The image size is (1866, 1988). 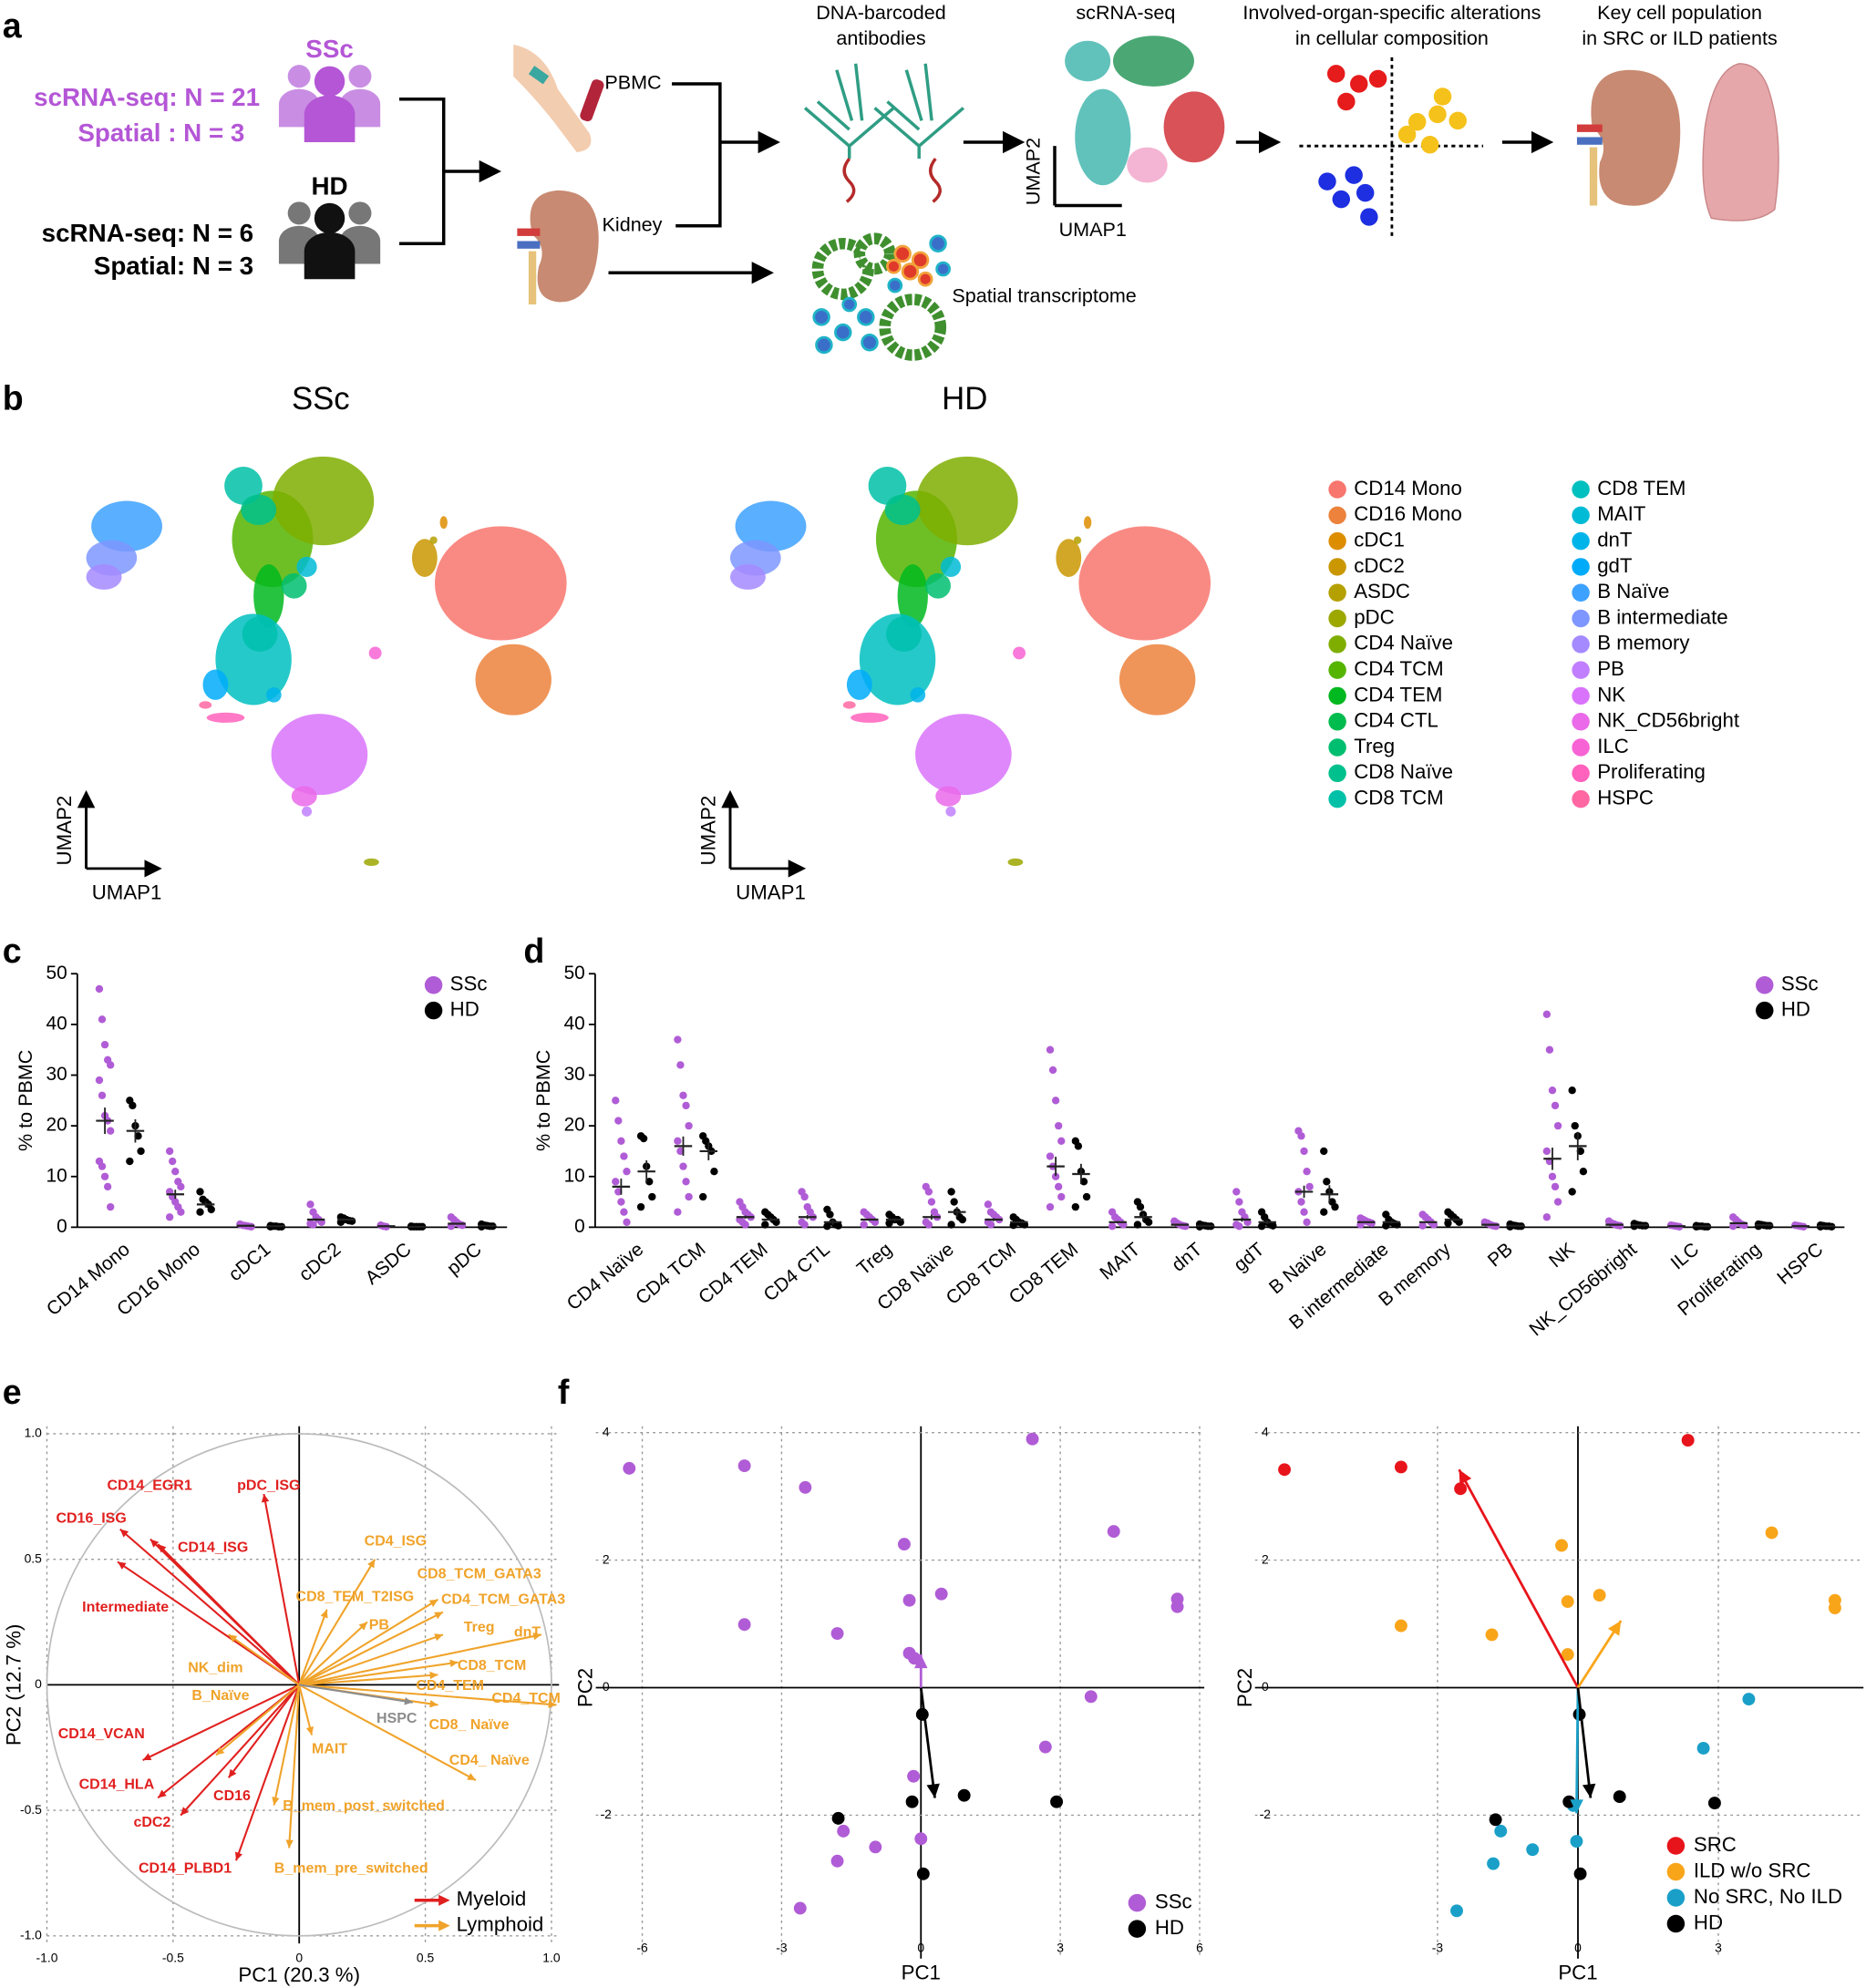 What do you see at coordinates (1408, 514) in the screenshot?
I see `legend-label: CD16 Mono` at bounding box center [1408, 514].